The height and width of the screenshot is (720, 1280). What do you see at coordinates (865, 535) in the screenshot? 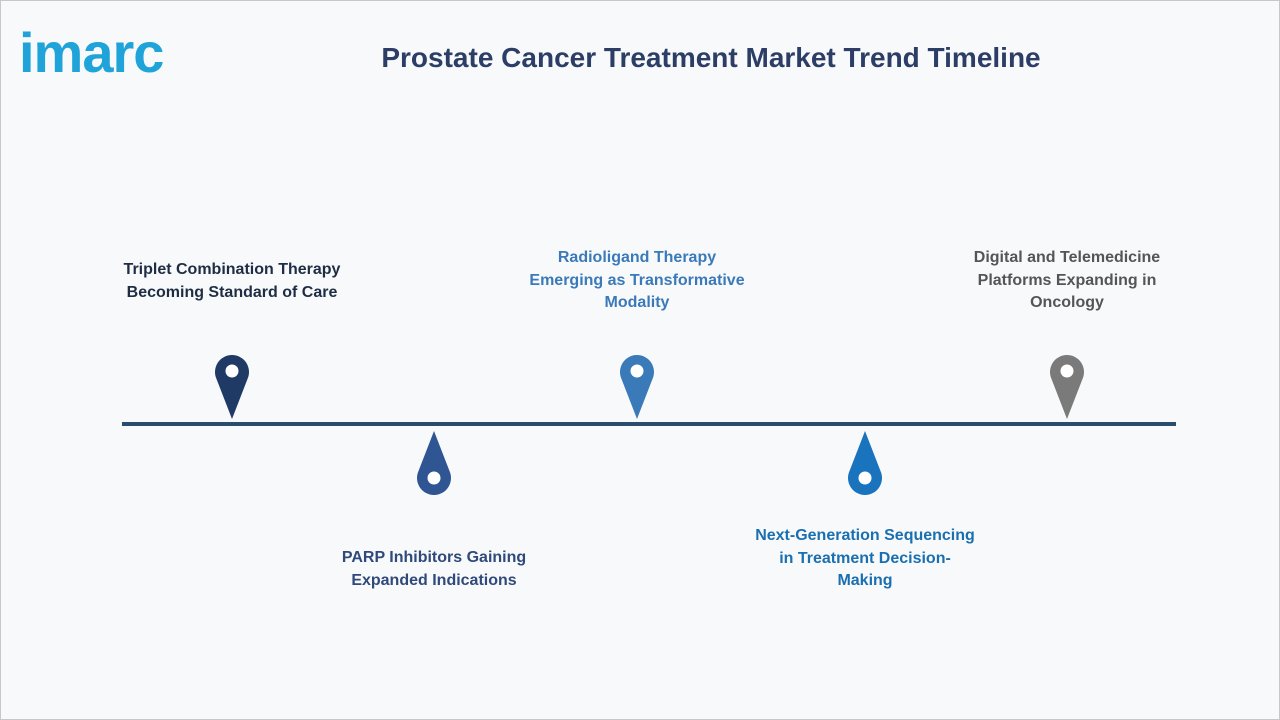
I see `label-line: Next-Generation Sequencing` at bounding box center [865, 535].